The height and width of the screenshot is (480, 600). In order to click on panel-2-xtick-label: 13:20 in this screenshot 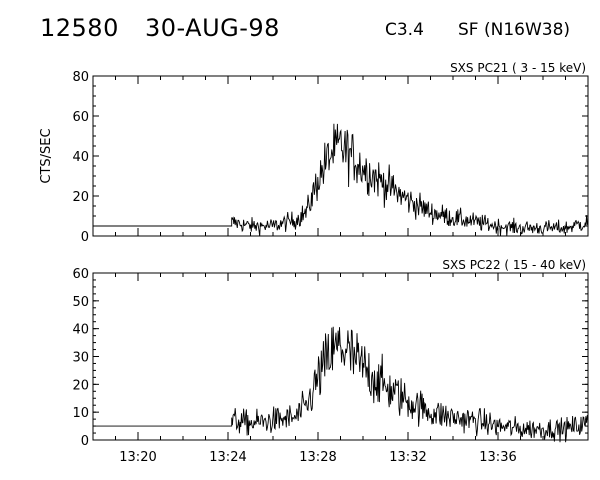, I will do `click(137, 457)`.